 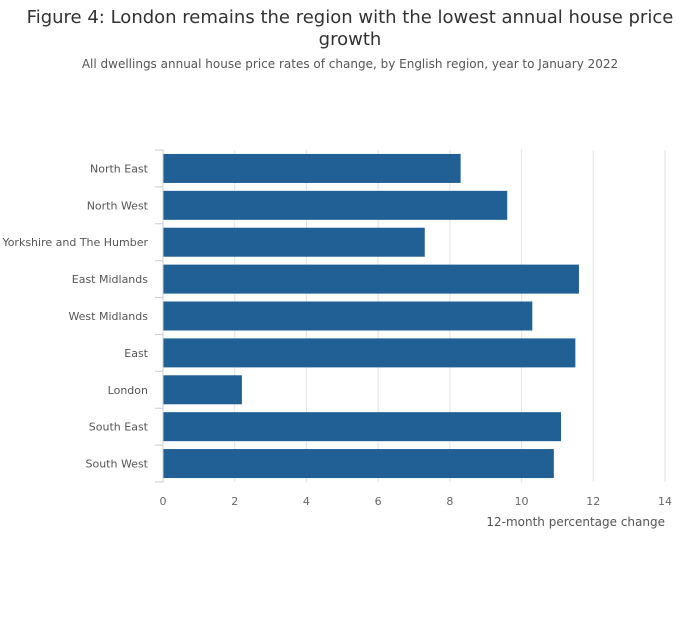 I want to click on x-tick-label: 12, so click(x=593, y=501).